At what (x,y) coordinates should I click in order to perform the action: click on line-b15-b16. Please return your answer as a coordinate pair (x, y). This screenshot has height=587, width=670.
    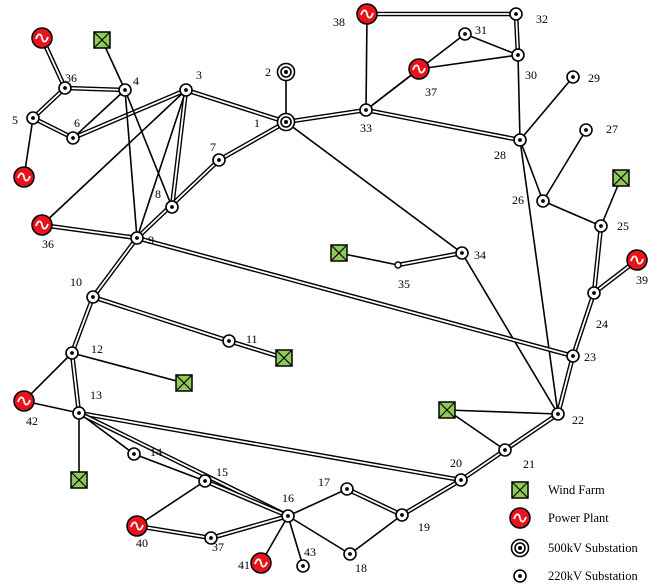
    Looking at the image, I should click on (246, 498).